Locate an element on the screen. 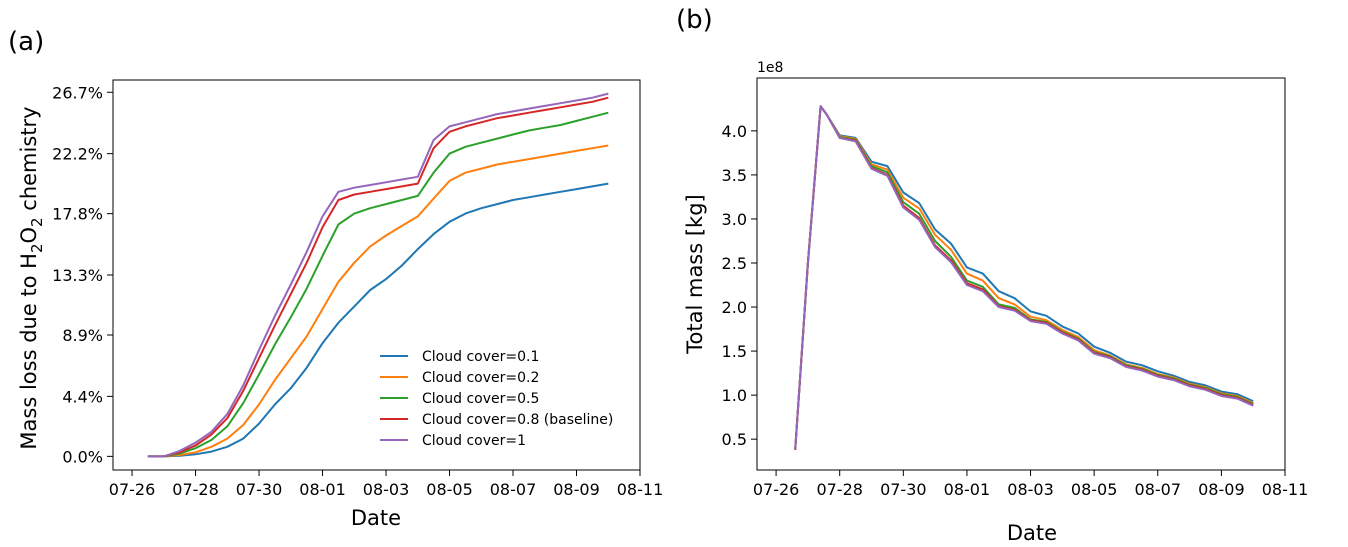  y-ticks-a: 0.0% 4.4% 8.9% 13.3% 17.8% 22.2% 26.7% is located at coordinates (82, 274).